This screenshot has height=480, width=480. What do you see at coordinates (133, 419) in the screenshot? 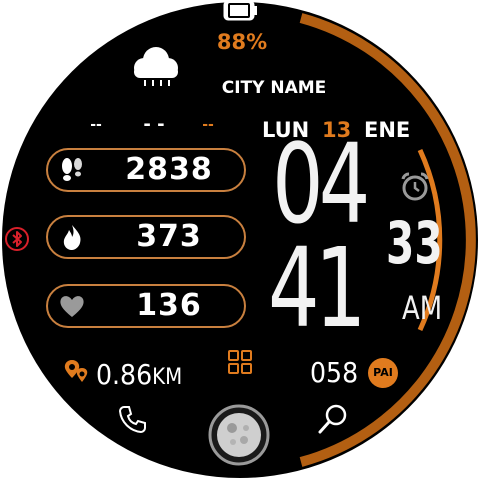
I see `phone-icon` at bounding box center [133, 419].